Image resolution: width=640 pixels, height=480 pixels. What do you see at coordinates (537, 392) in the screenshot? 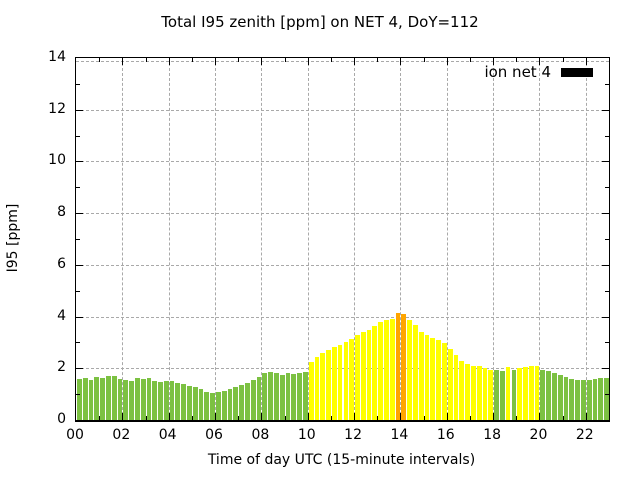
I see `bar-1945` at bounding box center [537, 392].